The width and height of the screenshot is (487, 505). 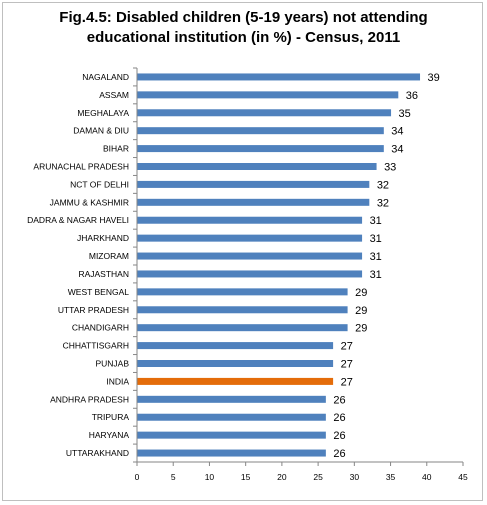 What do you see at coordinates (111, 417) in the screenshot?
I see `category-label: TRIPURA` at bounding box center [111, 417].